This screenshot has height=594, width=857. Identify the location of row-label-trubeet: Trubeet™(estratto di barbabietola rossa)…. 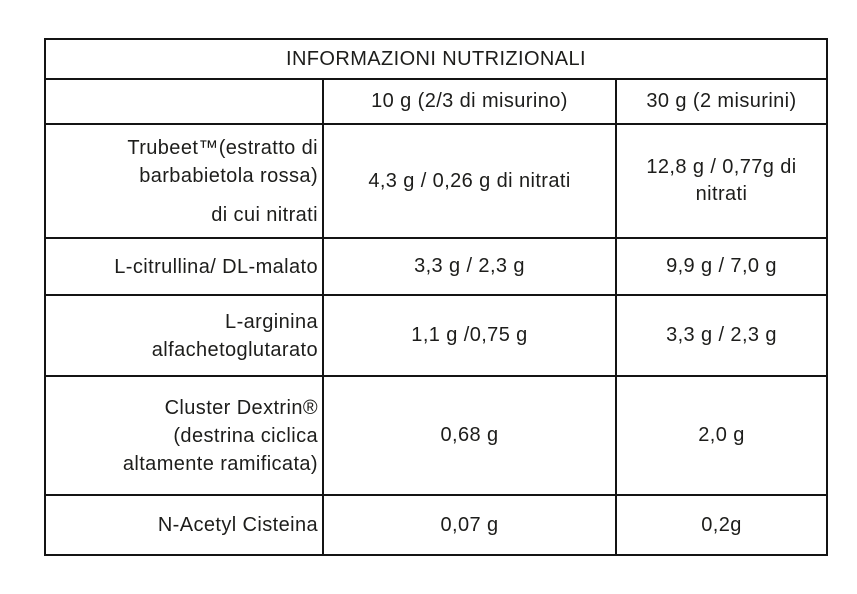
(184, 181).